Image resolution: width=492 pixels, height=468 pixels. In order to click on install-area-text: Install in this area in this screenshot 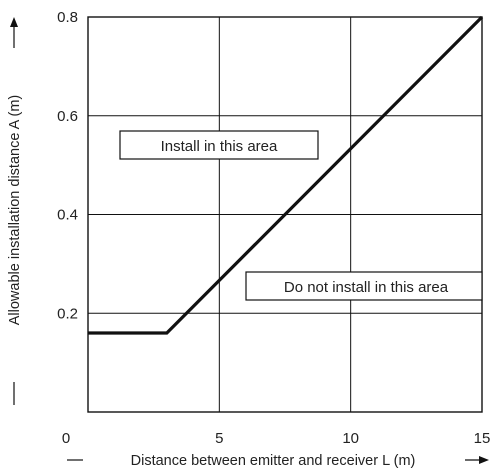, I will do `click(219, 146)`.